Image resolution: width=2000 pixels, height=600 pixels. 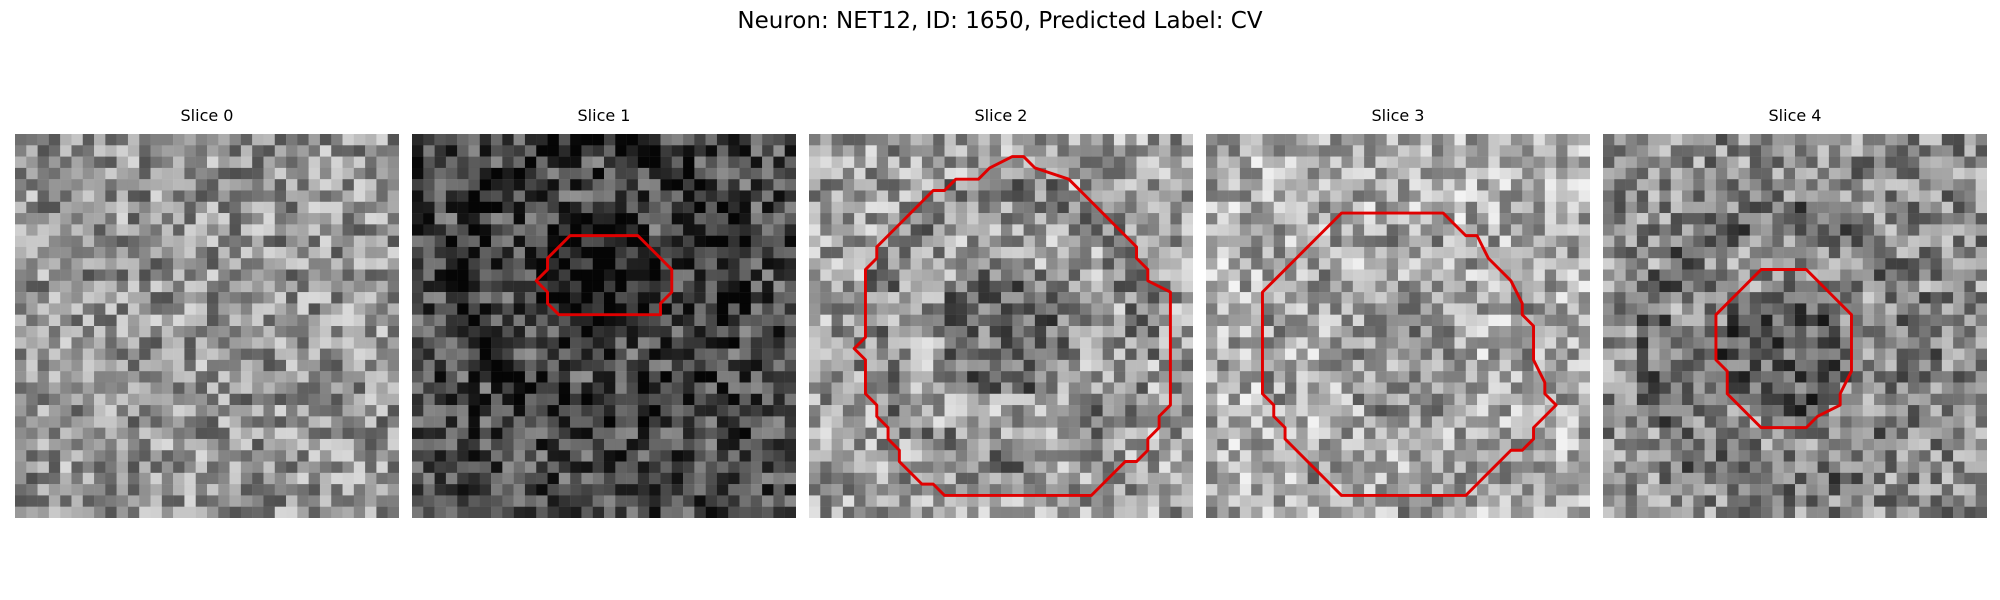 I want to click on slice-panel-4: Slice 4, so click(x=1795, y=311).